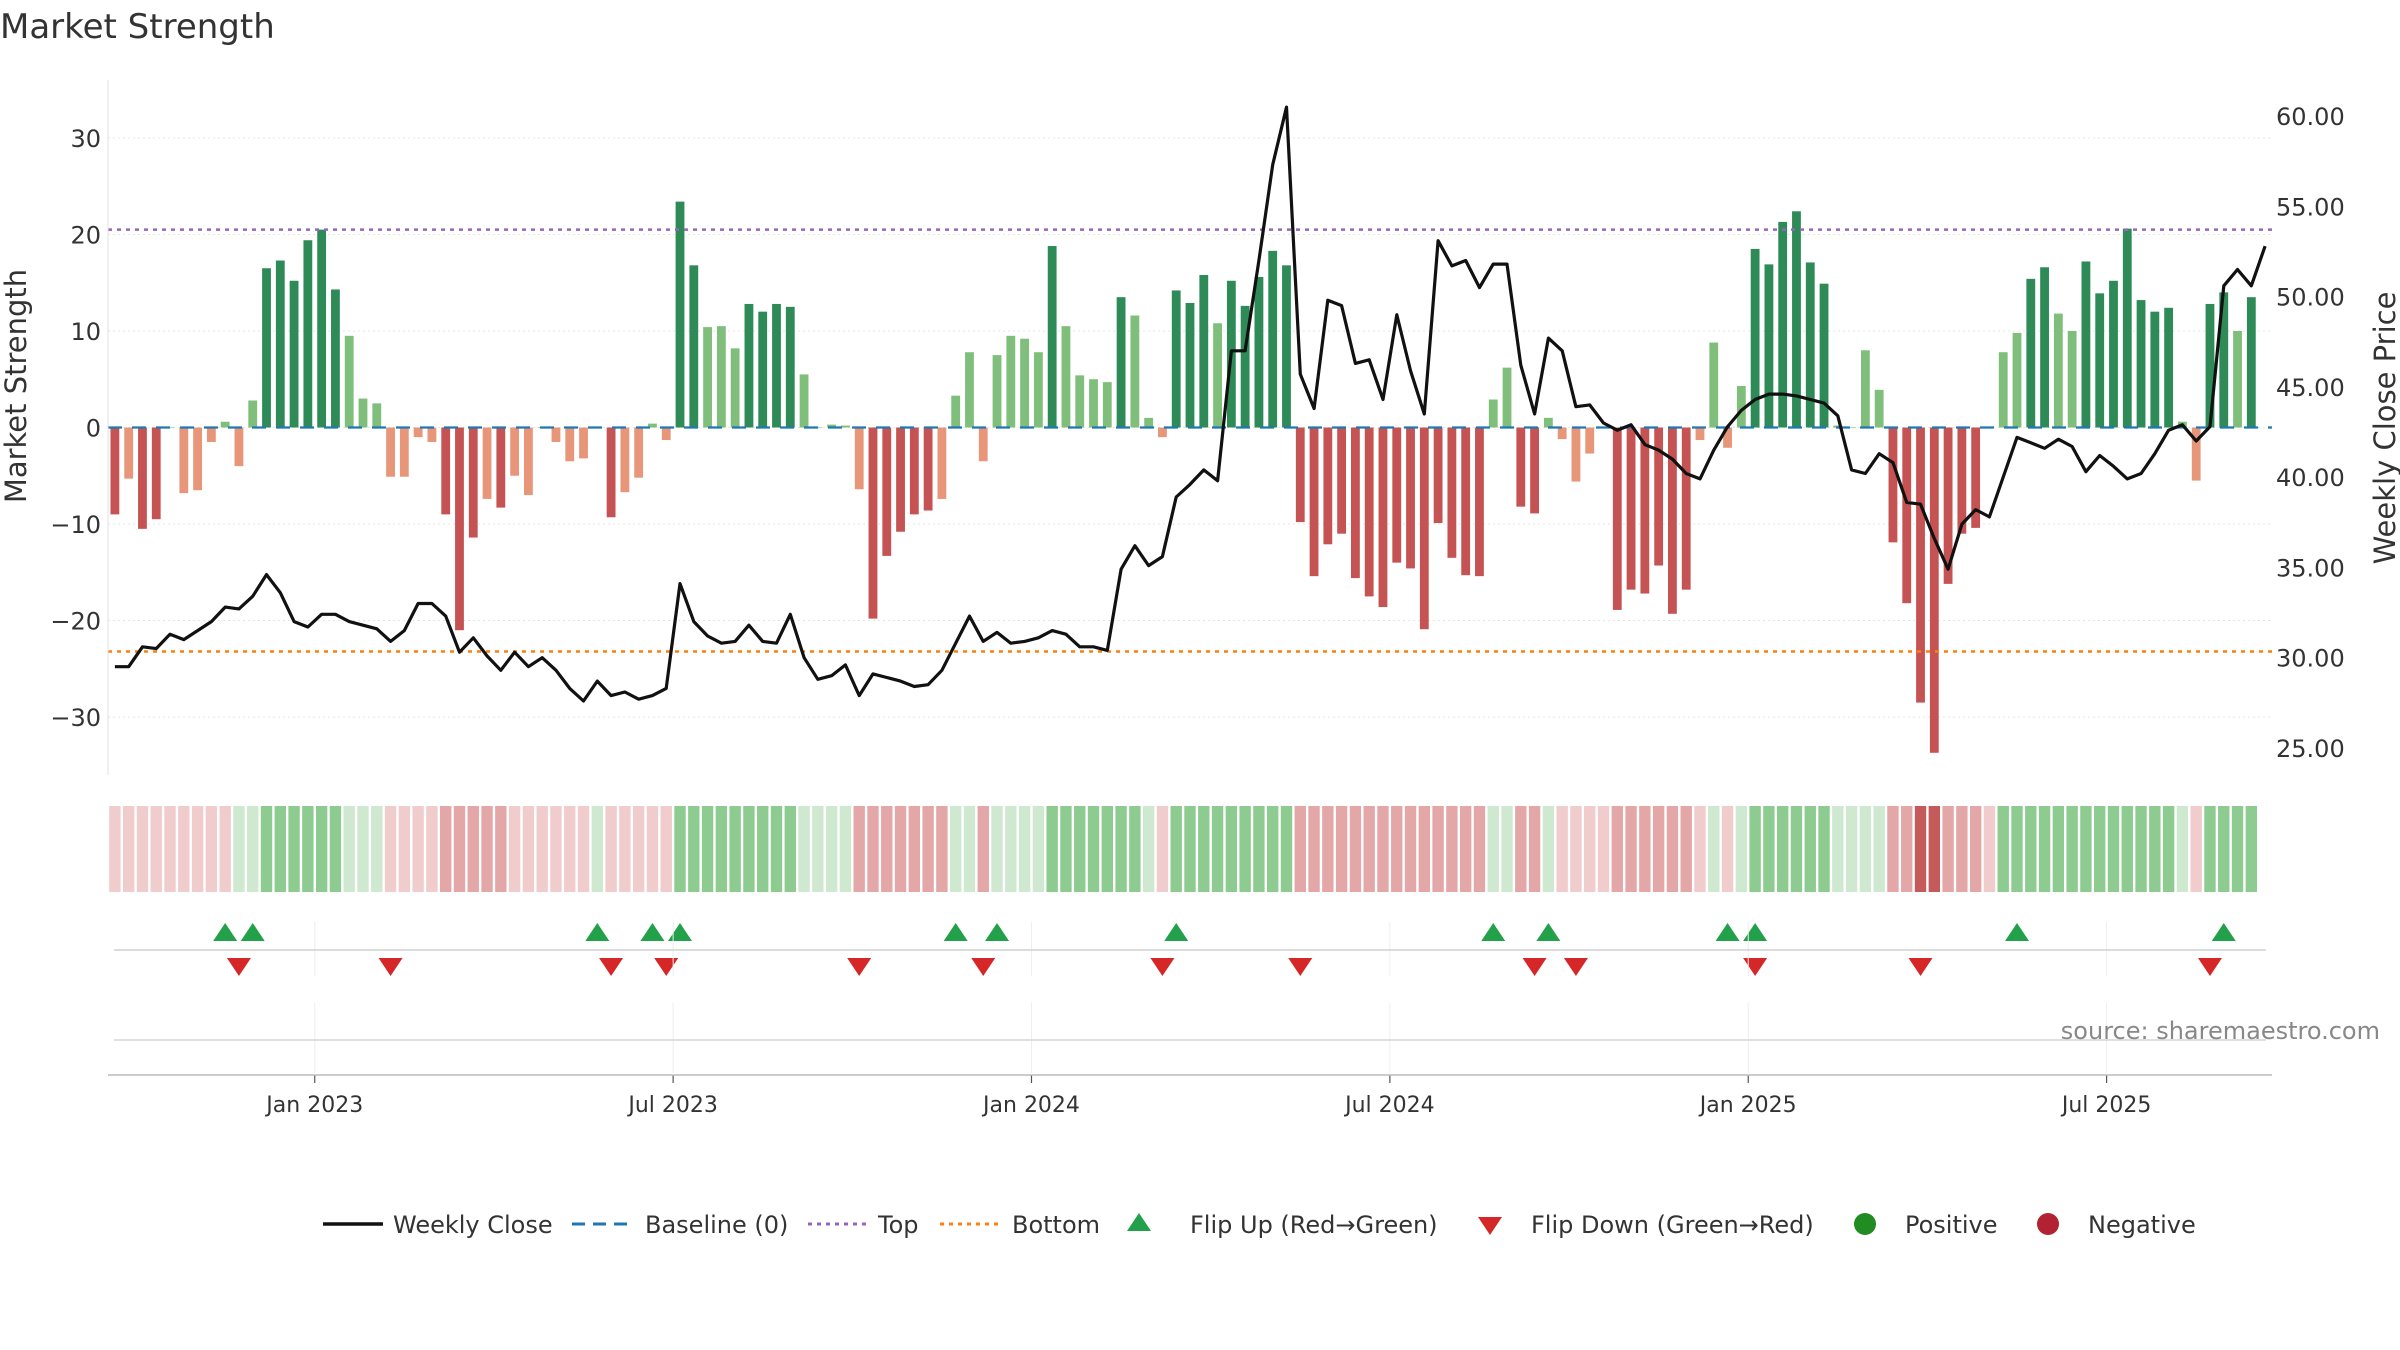 This screenshot has width=2400, height=1350. I want to click on legend-positive: Positive, so click(1951, 1225).